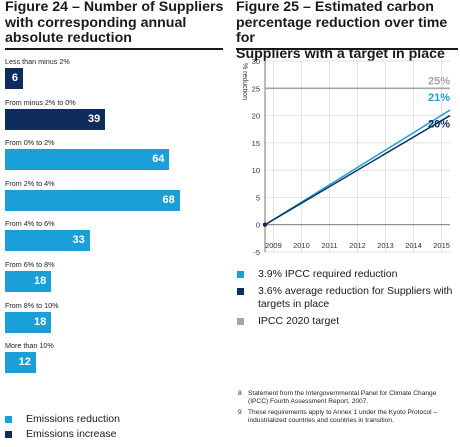 The width and height of the screenshot is (460, 447). I want to click on bar-category-label: From 4% to 6%, so click(30, 224).